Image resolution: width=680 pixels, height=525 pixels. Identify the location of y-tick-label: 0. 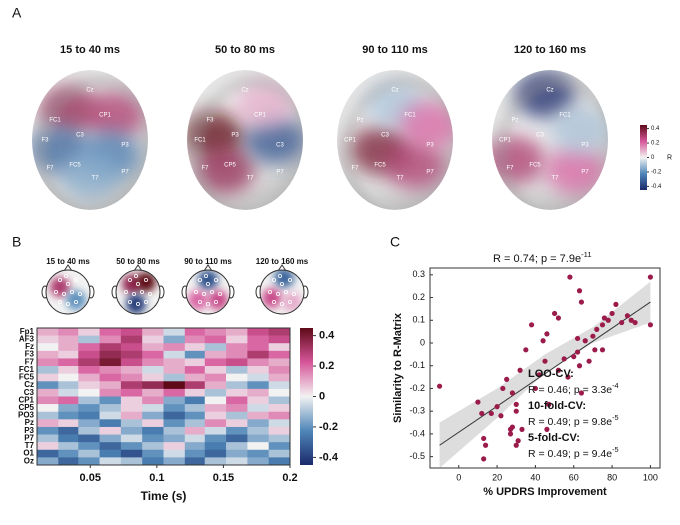
(422, 342).